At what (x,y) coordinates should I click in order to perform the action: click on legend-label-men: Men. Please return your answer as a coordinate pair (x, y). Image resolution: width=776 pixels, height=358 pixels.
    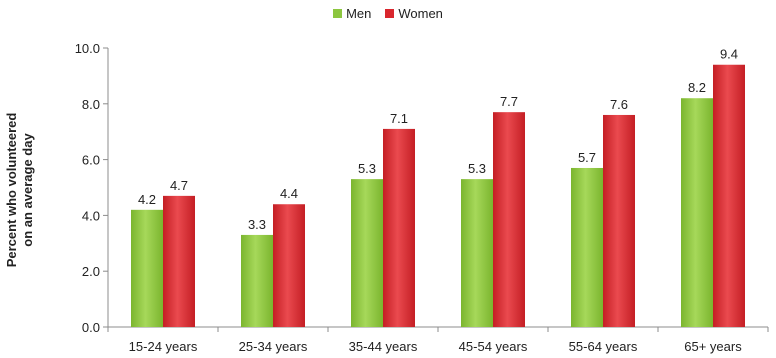
    Looking at the image, I should click on (359, 13).